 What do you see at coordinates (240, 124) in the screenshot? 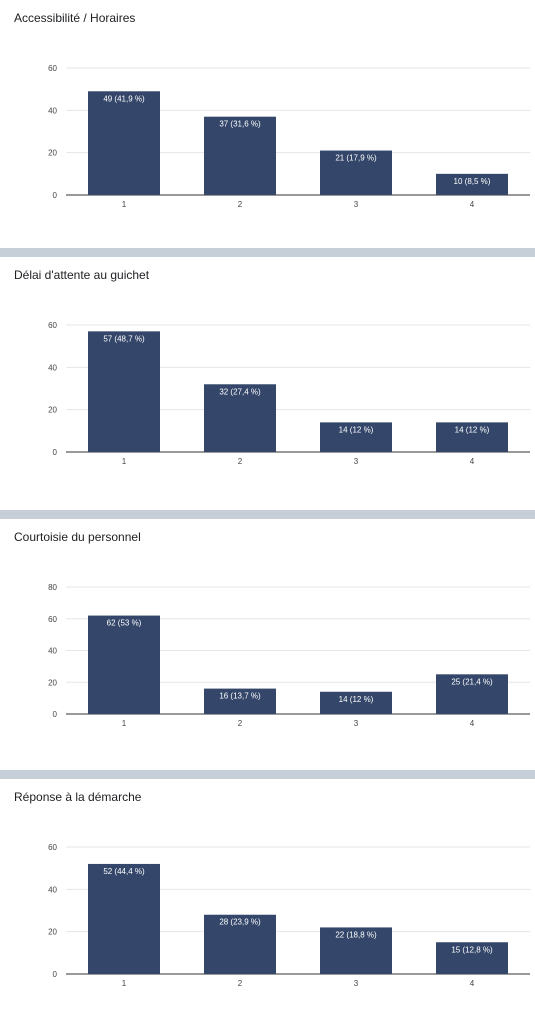
I see `data-label: 37 (31,6 %)` at bounding box center [240, 124].